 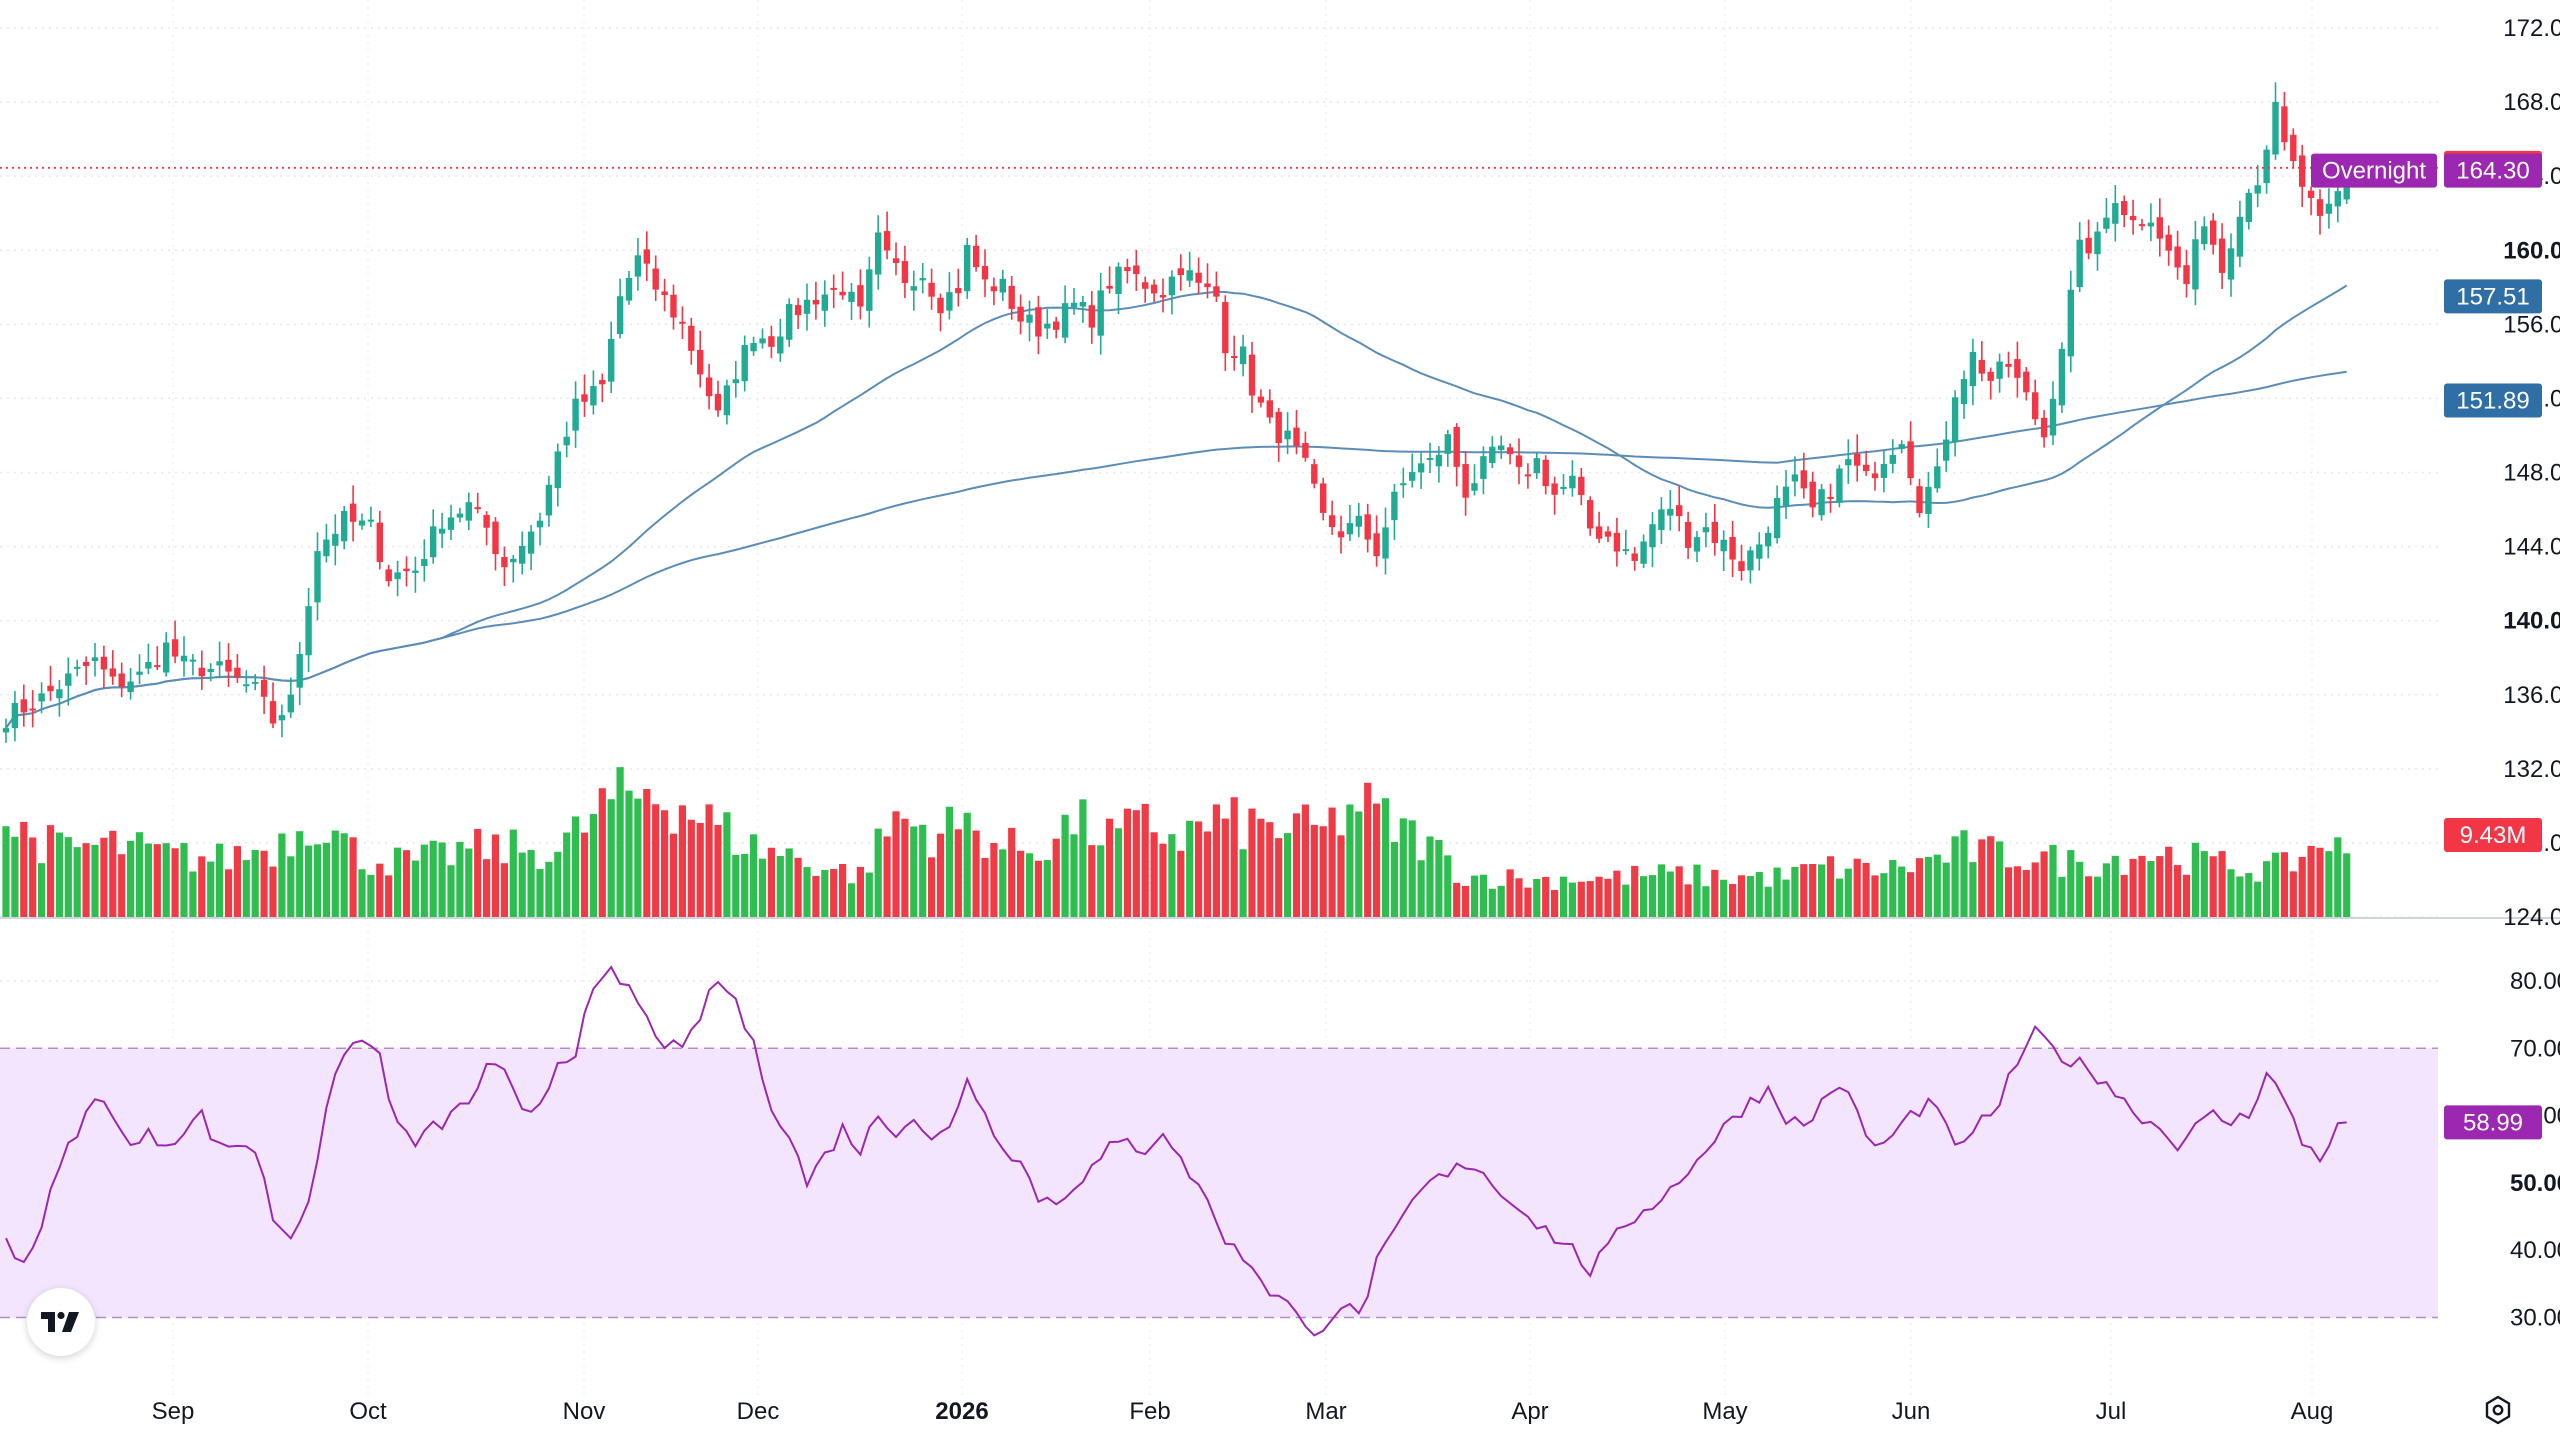 I want to click on rsi-axis-label: 30.00, so click(x=2535, y=1318).